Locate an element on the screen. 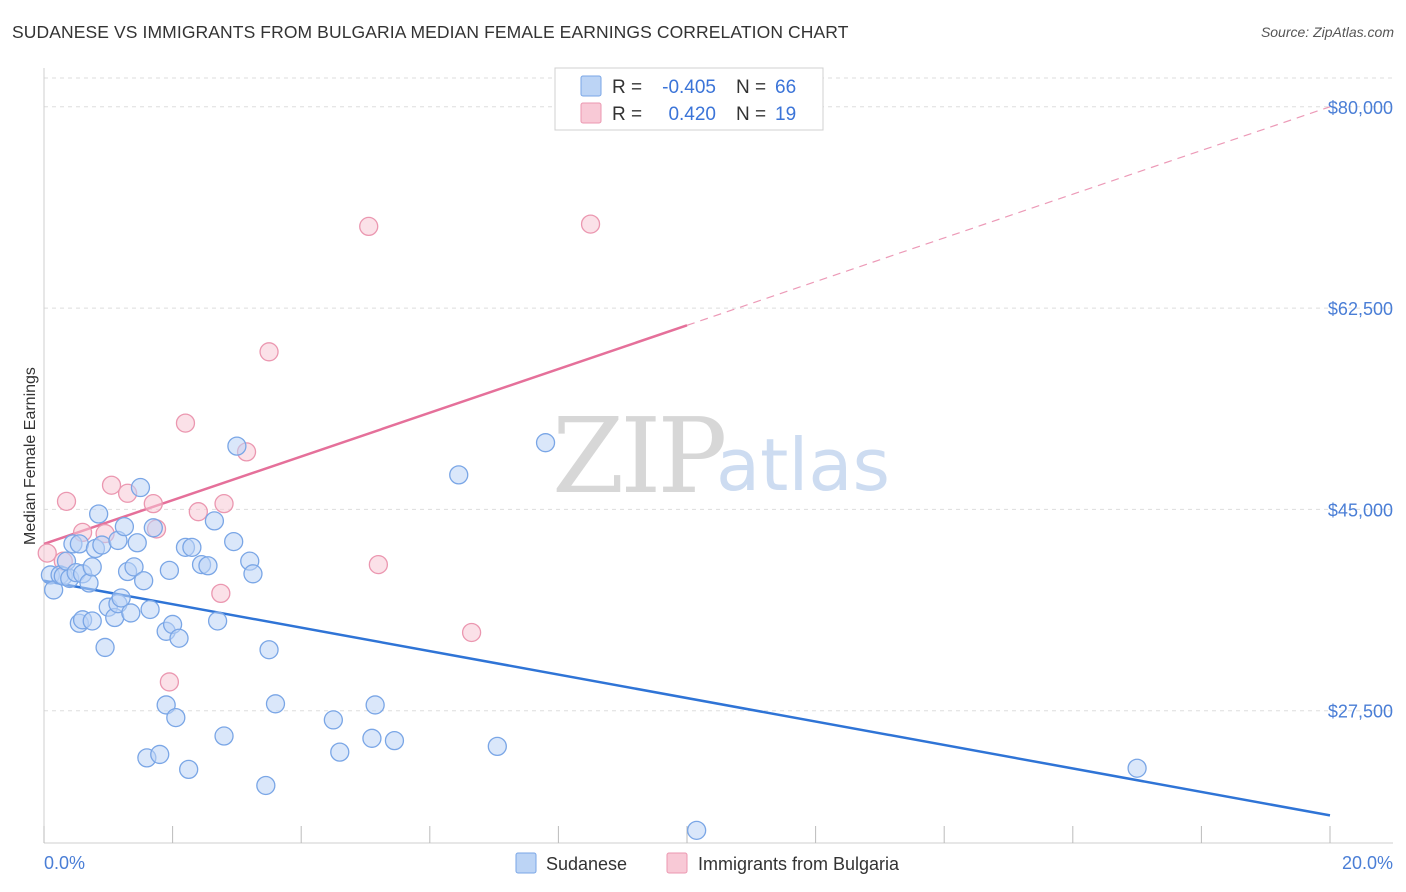  y-tick-label: $27,500 is located at coordinates (1360, 712).